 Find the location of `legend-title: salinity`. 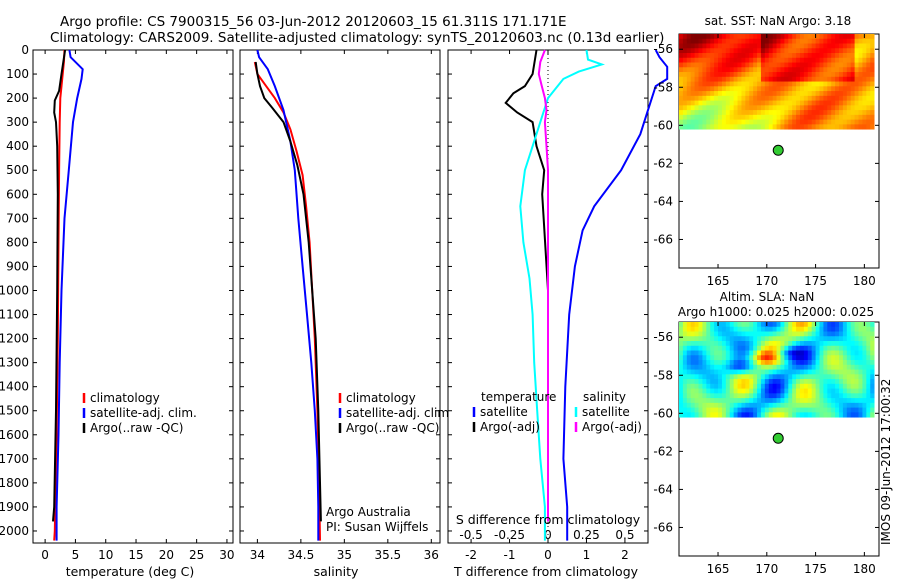

legend-title: salinity is located at coordinates (604, 397).